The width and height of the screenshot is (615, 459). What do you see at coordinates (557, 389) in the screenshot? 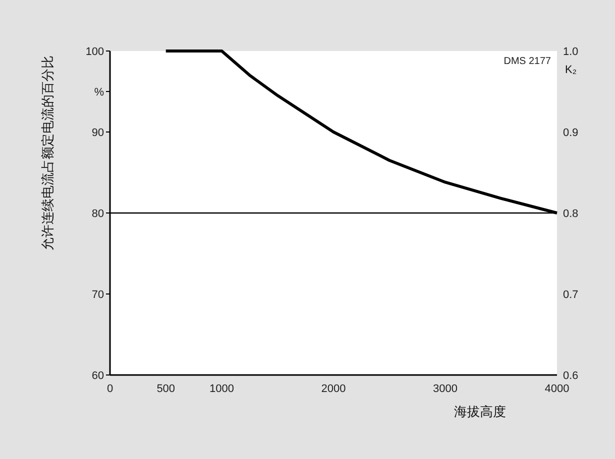
I see `x-tick-label: 4000` at bounding box center [557, 389].